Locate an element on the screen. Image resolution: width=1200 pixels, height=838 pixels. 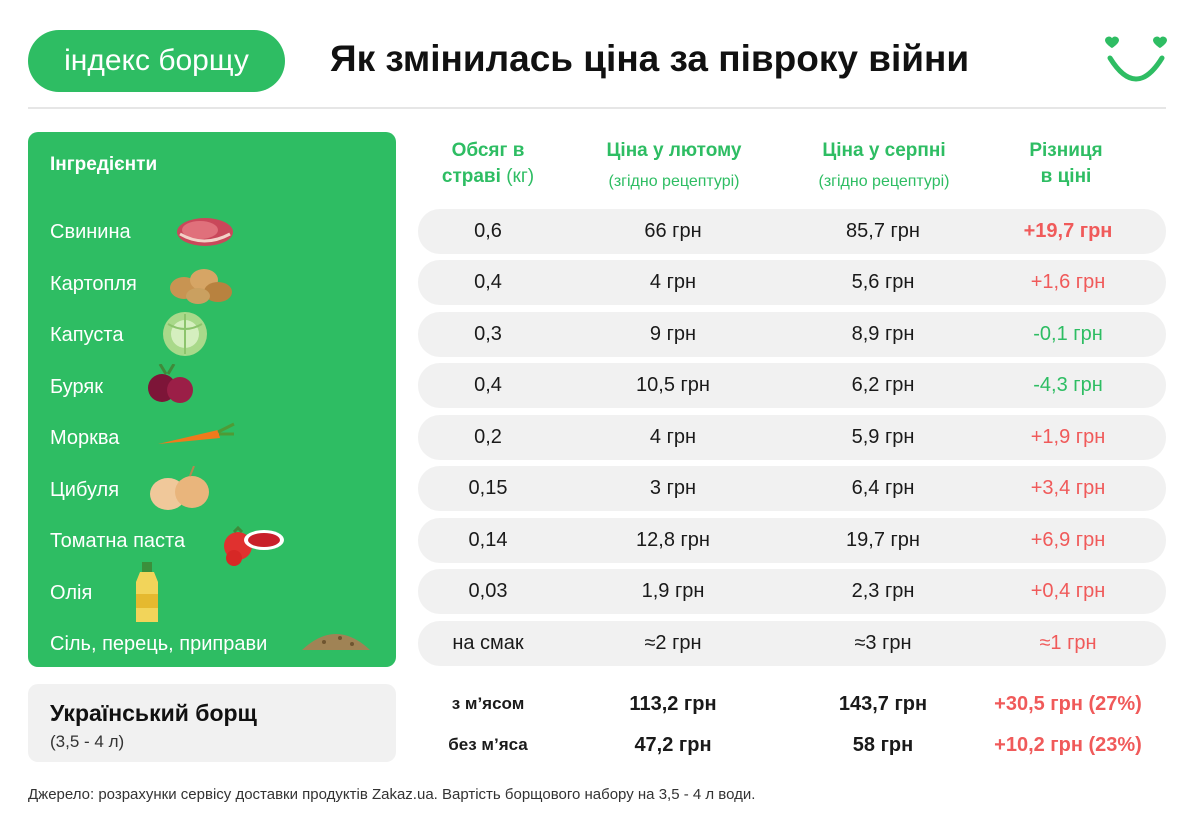
table-row: 0,6 66 грн 85,7 грн +19,7 грн is located at coordinates (792, 231).